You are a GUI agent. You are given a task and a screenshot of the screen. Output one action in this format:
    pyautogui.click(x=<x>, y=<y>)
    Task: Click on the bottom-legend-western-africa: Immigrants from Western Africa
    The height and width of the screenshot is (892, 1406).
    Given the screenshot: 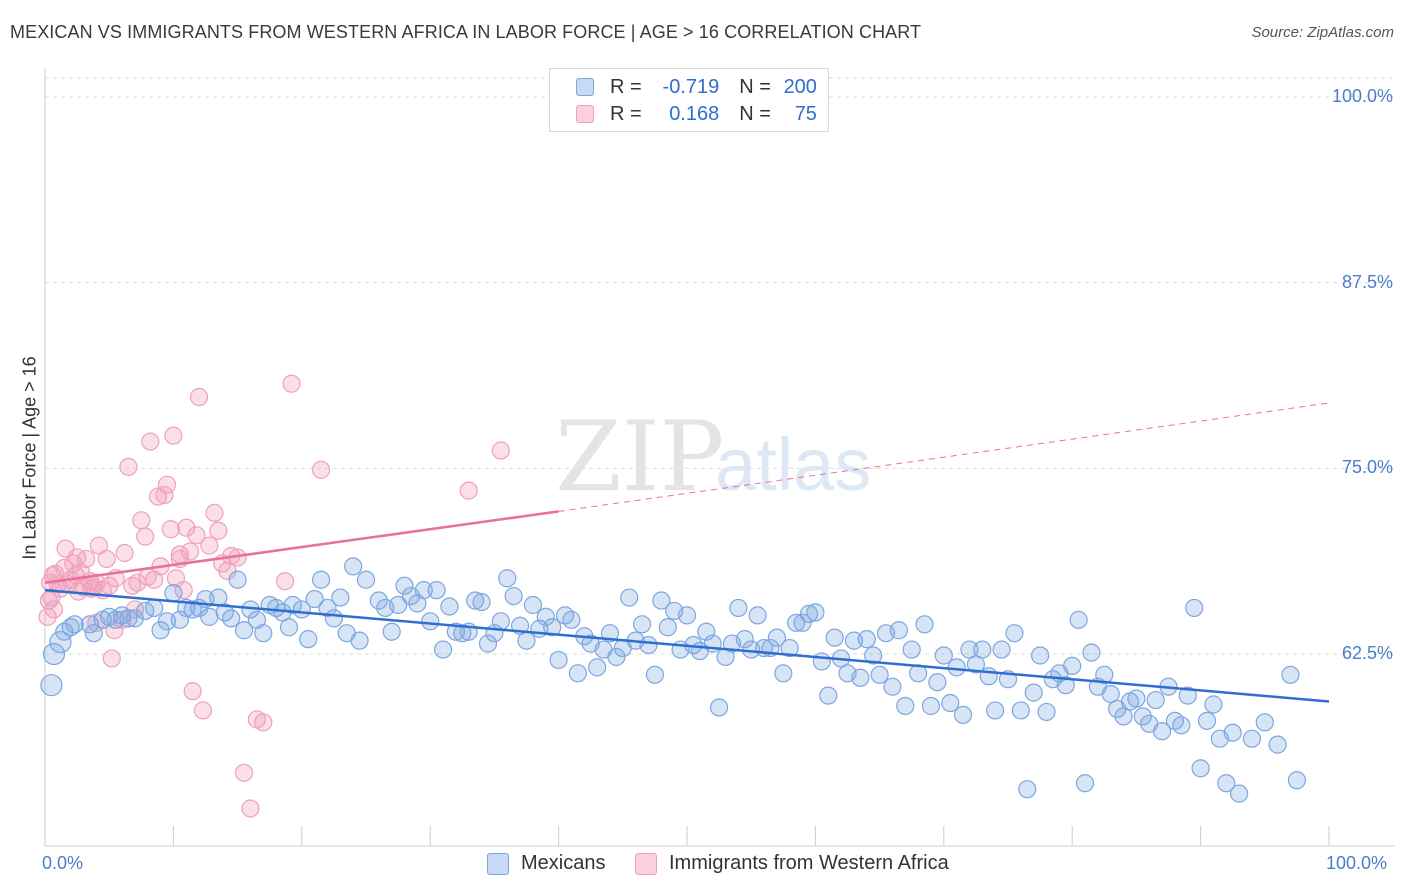 What is the action you would take?
    pyautogui.click(x=792, y=863)
    